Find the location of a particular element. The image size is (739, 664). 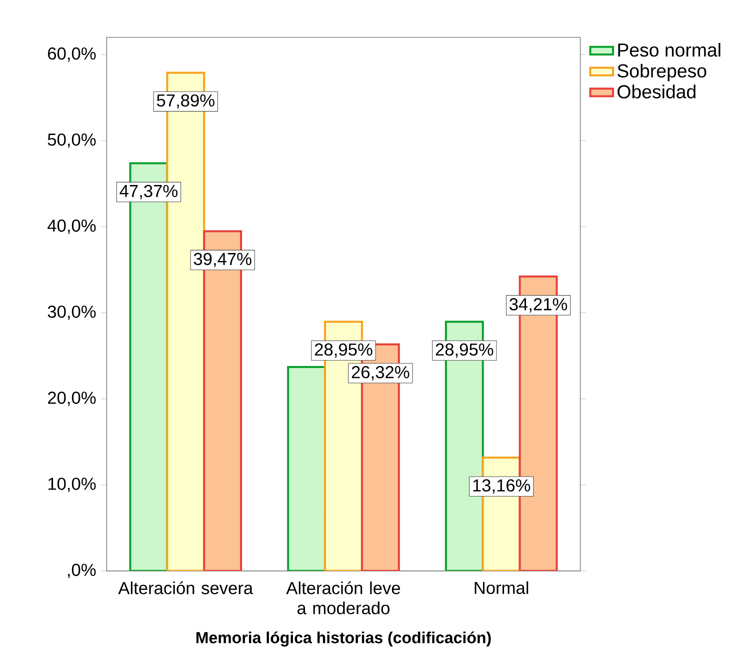

data-label: 34,21% is located at coordinates (539, 305).